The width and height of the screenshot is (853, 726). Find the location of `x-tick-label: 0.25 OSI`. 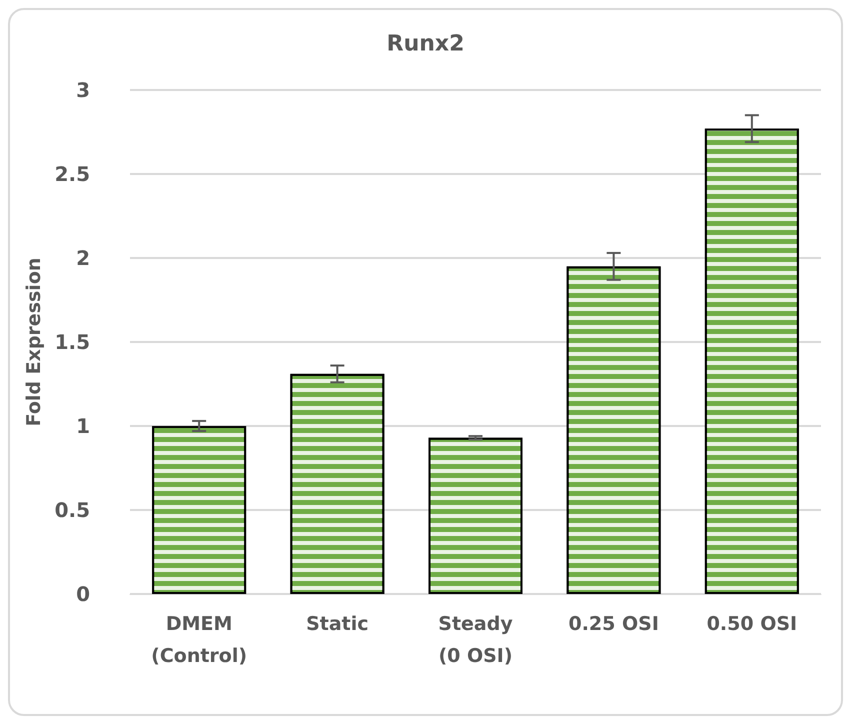

x-tick-label: 0.25 OSI is located at coordinates (613, 624).